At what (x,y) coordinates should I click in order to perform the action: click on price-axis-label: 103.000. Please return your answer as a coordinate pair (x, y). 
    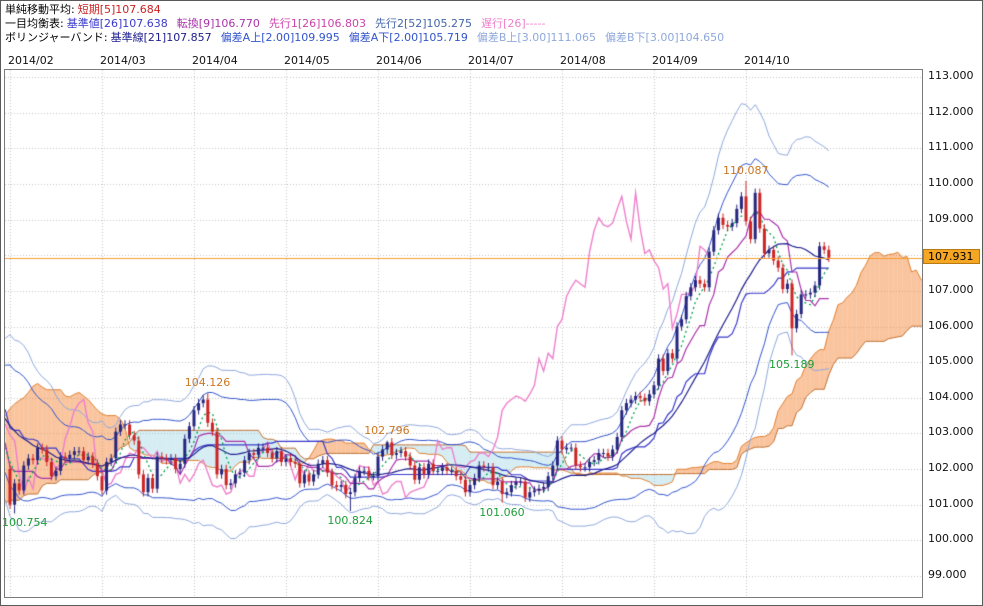
    Looking at the image, I should click on (951, 432).